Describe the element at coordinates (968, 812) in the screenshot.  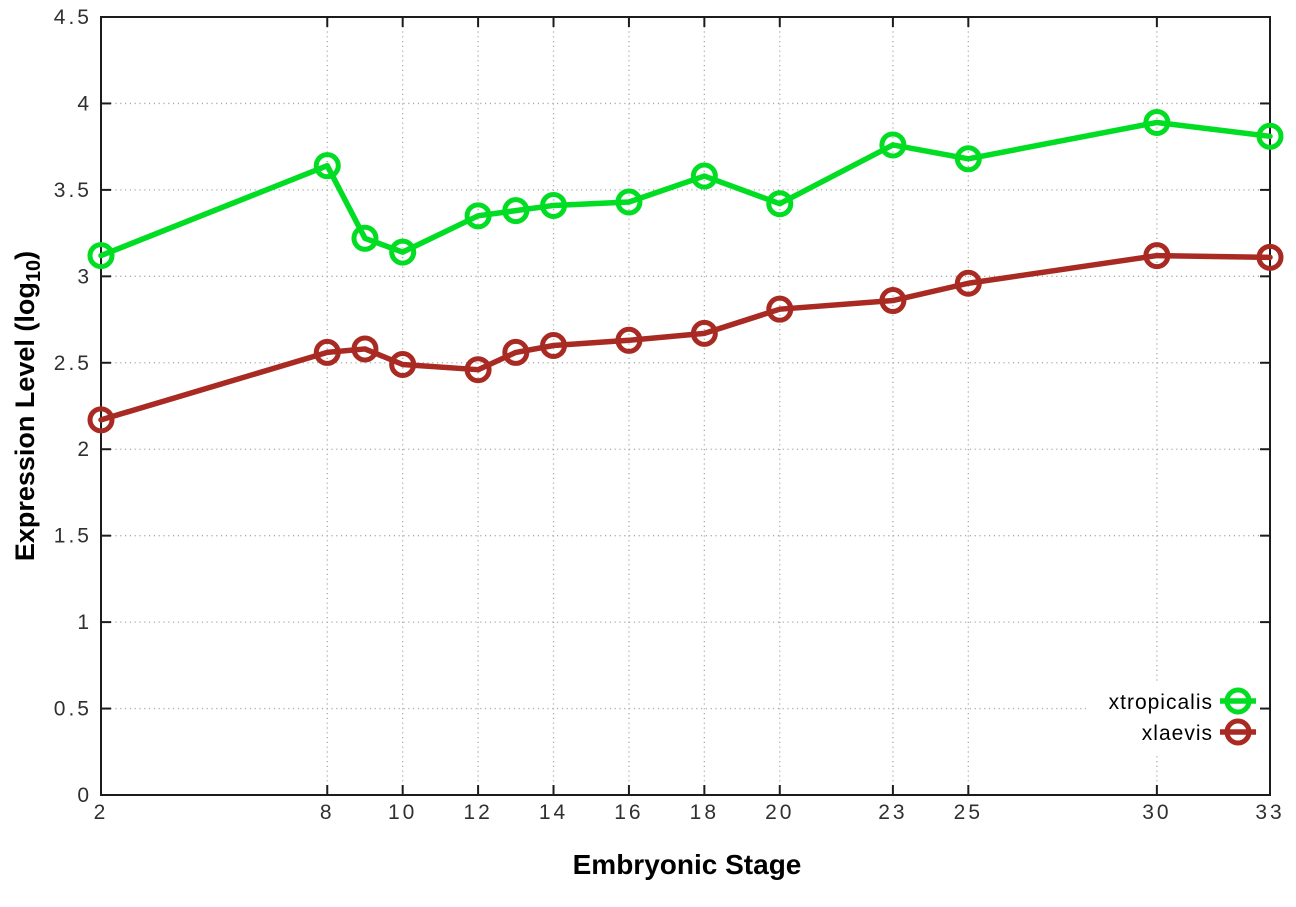
I see `x-tick-label: 25` at that location.